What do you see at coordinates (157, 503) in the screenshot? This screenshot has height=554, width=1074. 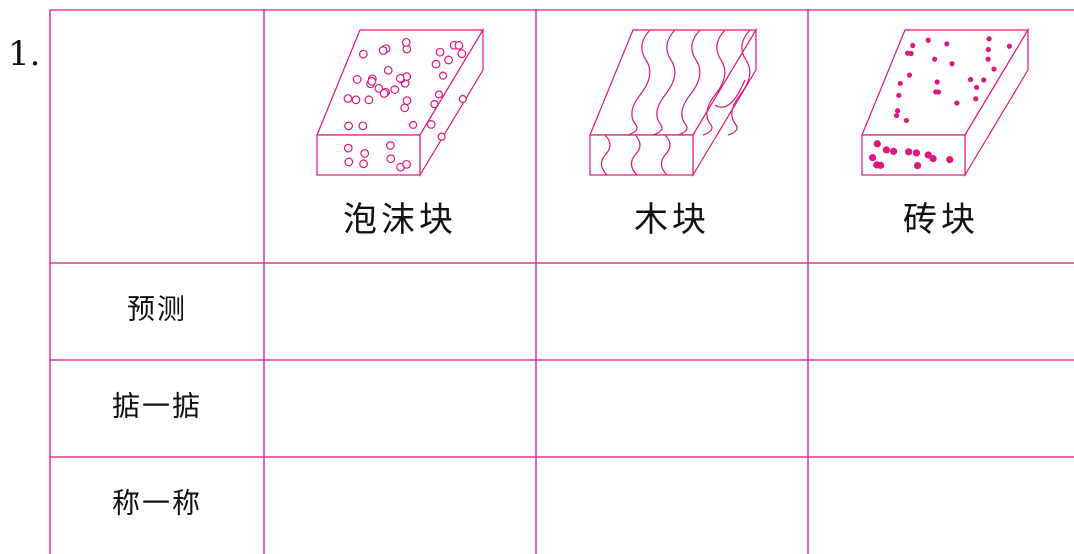 I see `row-label: 称一称` at bounding box center [157, 503].